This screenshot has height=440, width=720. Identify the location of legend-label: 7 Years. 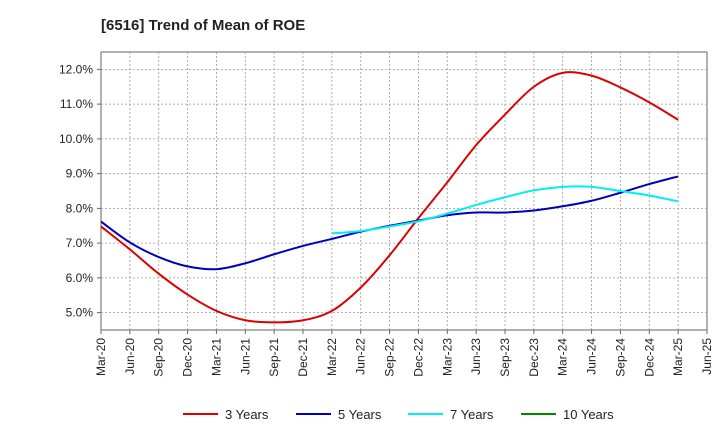
(472, 414).